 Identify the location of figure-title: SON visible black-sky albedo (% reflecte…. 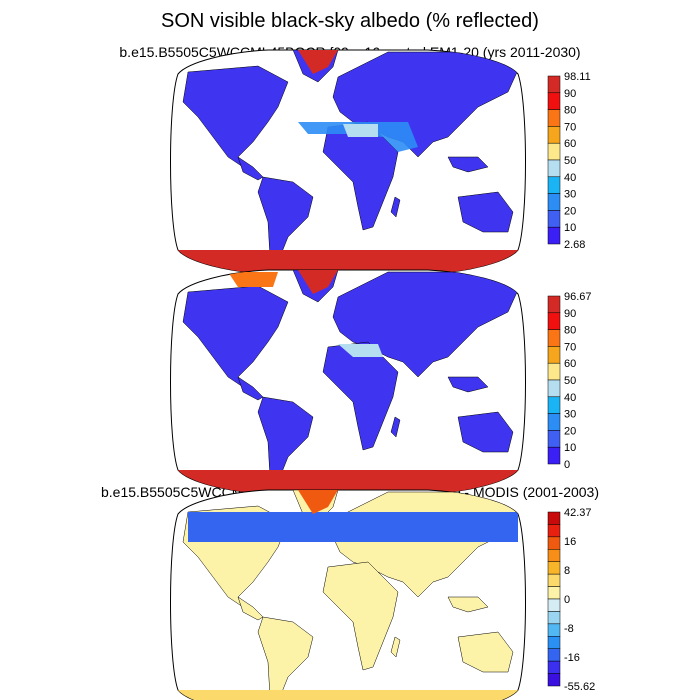
(350, 21).